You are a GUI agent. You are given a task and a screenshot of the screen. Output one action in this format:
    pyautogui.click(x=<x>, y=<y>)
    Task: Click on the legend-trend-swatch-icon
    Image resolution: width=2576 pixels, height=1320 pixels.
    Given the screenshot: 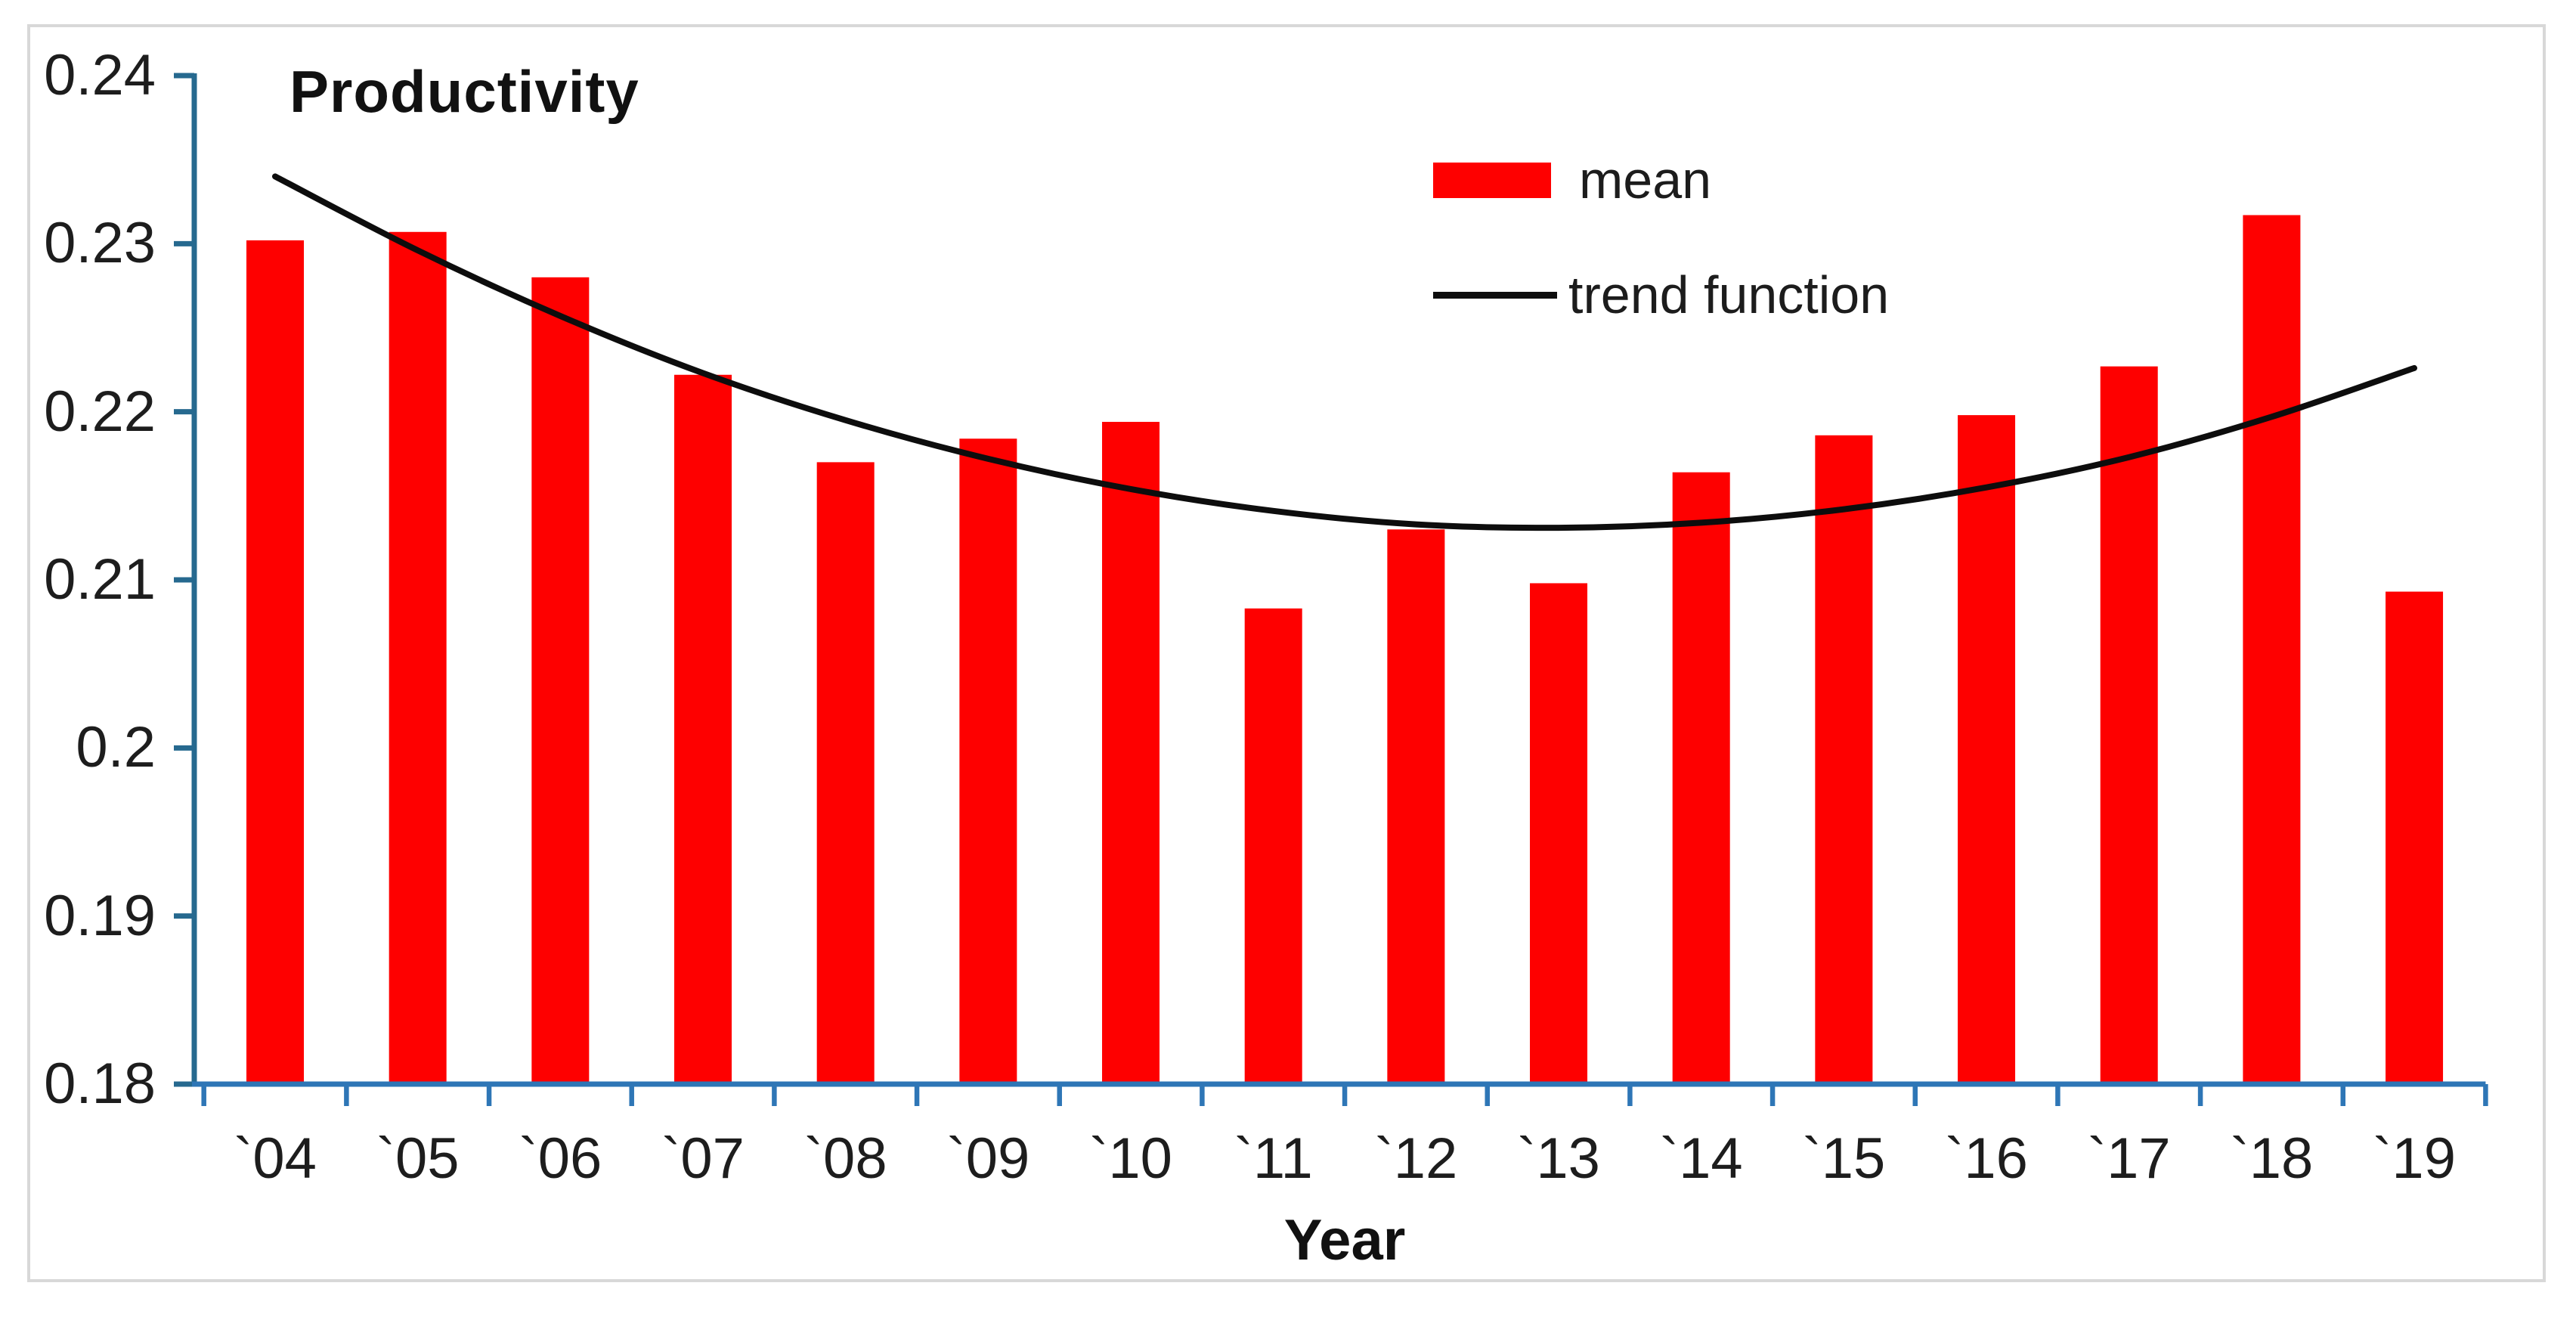 What is the action you would take?
    pyautogui.click(x=1495, y=295)
    